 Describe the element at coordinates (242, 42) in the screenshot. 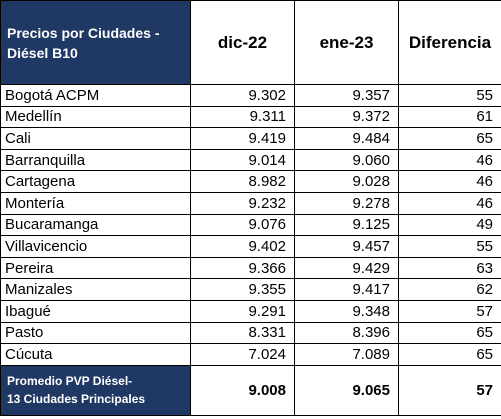

I see `column-header-dic22: dic-22` at that location.